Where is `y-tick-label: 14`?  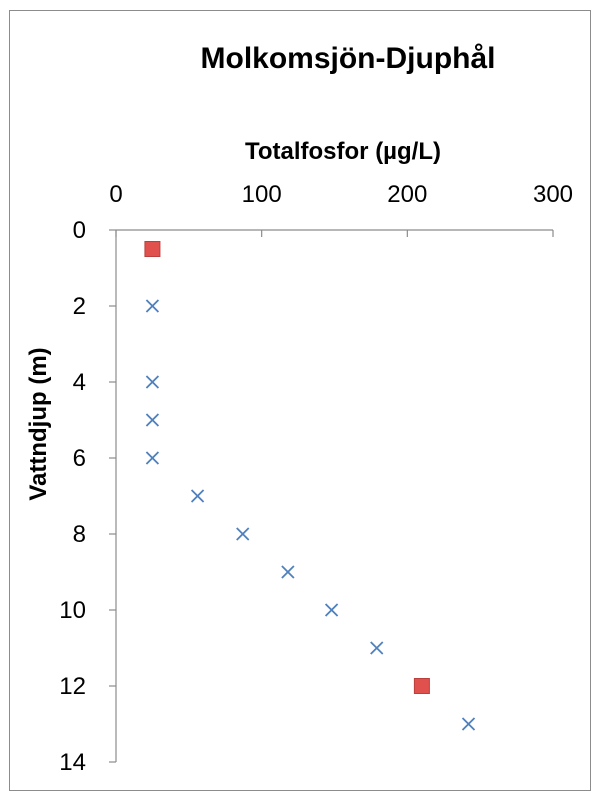 y-tick-label: 14 is located at coordinates (72, 762).